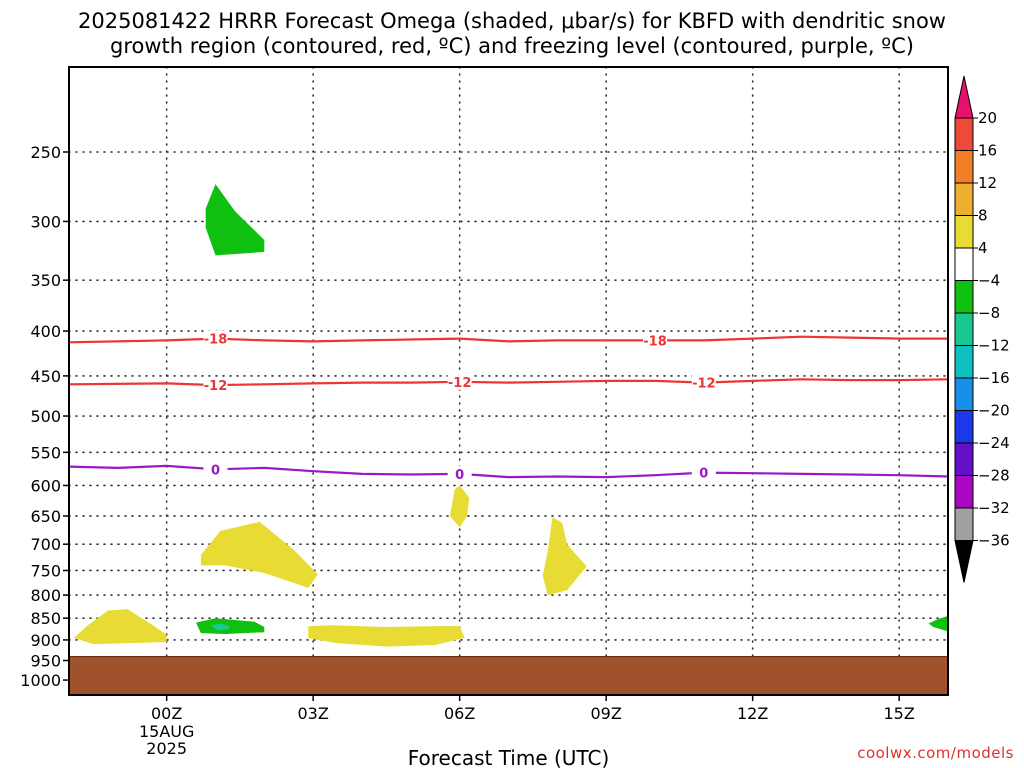  I want to click on x-tick-label: 06Z, so click(459, 713).